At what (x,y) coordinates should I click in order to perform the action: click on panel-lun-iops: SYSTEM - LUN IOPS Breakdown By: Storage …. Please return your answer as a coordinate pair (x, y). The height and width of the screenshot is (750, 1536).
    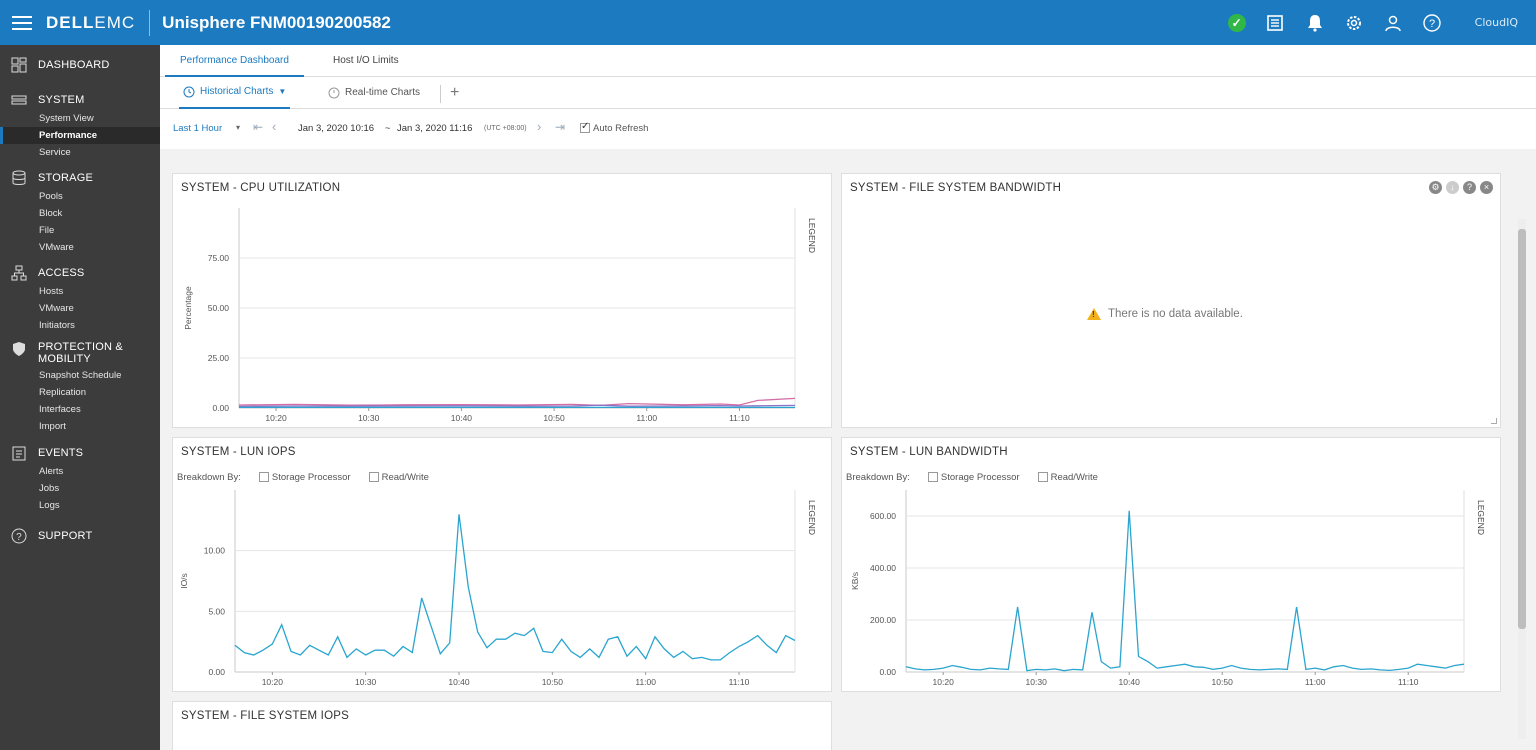
    Looking at the image, I should click on (502, 564).